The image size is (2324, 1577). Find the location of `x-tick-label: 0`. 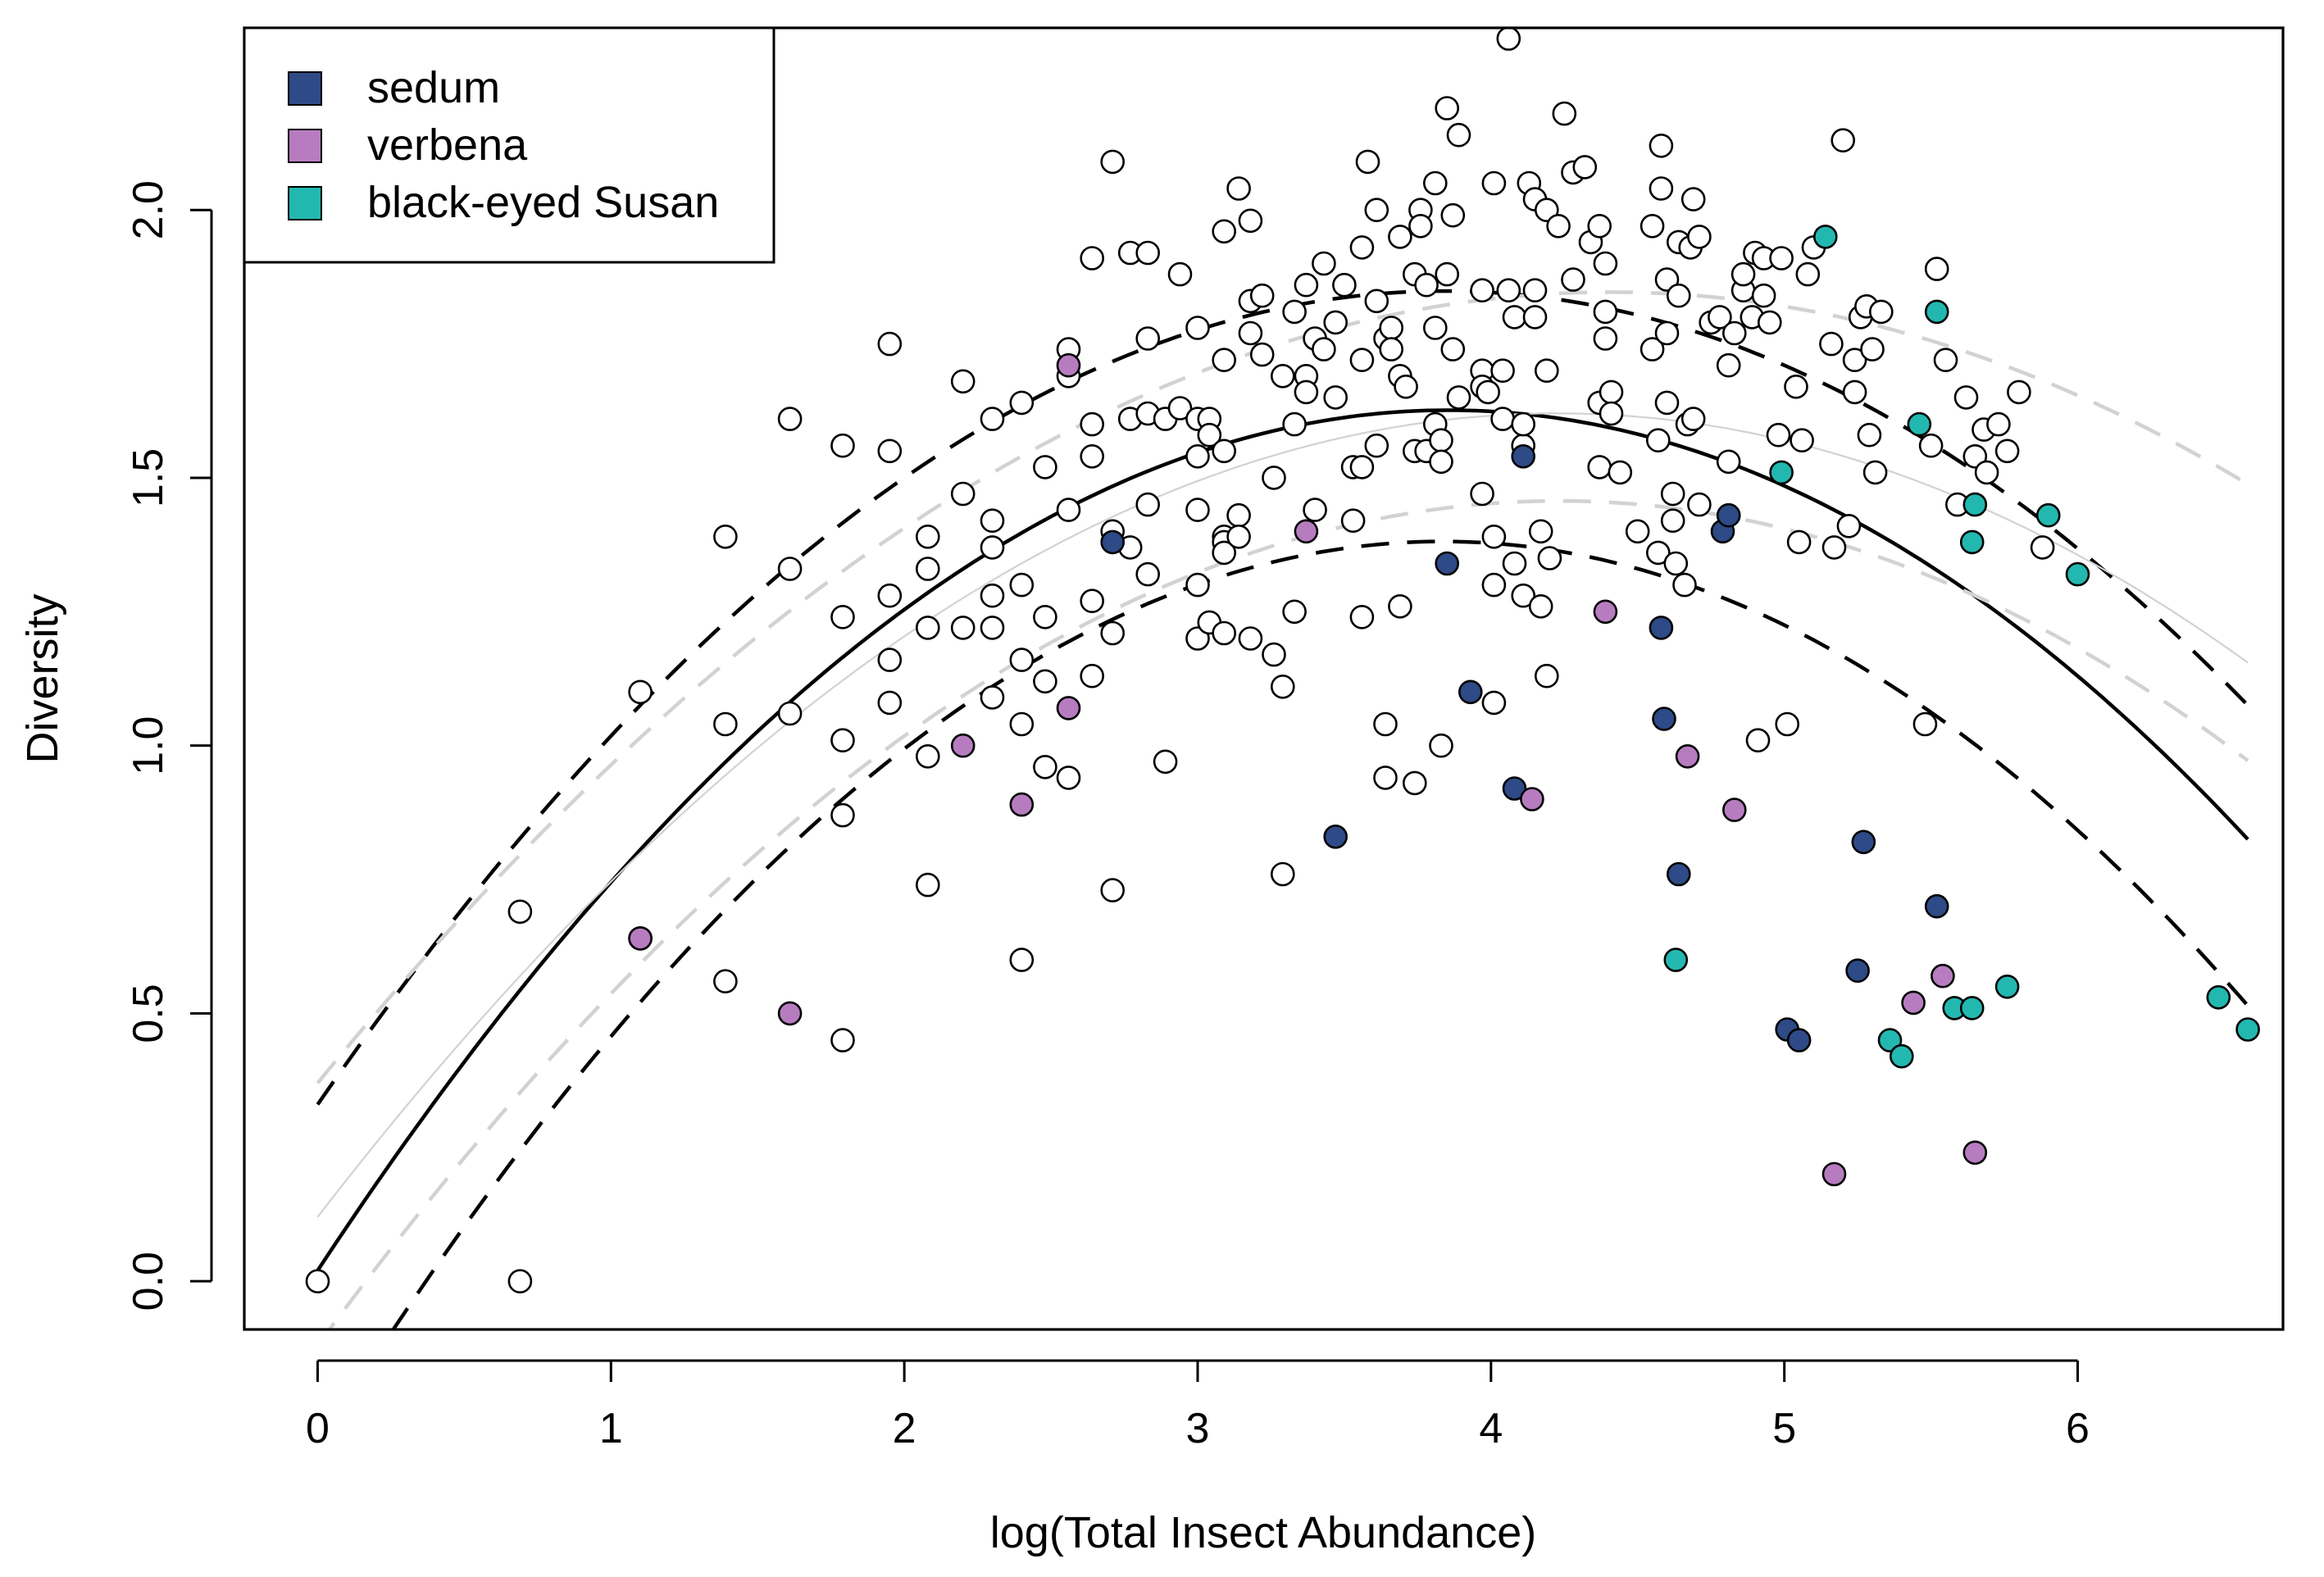

x-tick-label: 0 is located at coordinates (318, 1428).